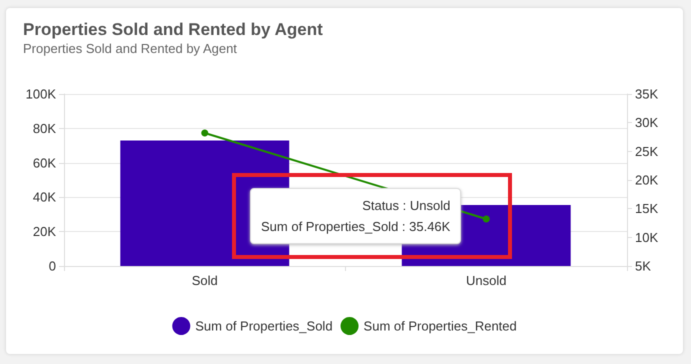 This screenshot has width=691, height=364. What do you see at coordinates (646, 122) in the screenshot?
I see `y2-tick-label: 30K` at bounding box center [646, 122].